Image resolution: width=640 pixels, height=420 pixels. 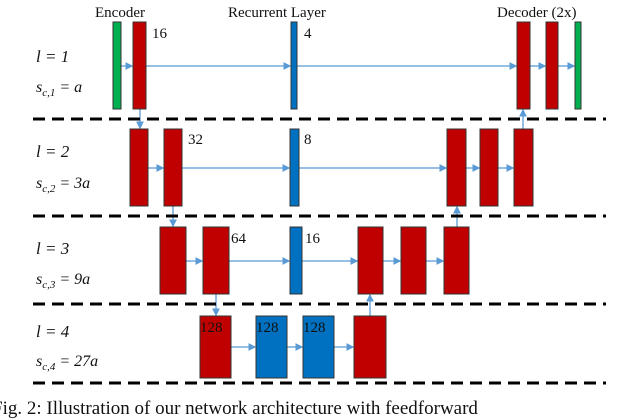 What do you see at coordinates (63, 185) in the screenshot?
I see `level-2-scale: sc,2 = 3a` at bounding box center [63, 185].